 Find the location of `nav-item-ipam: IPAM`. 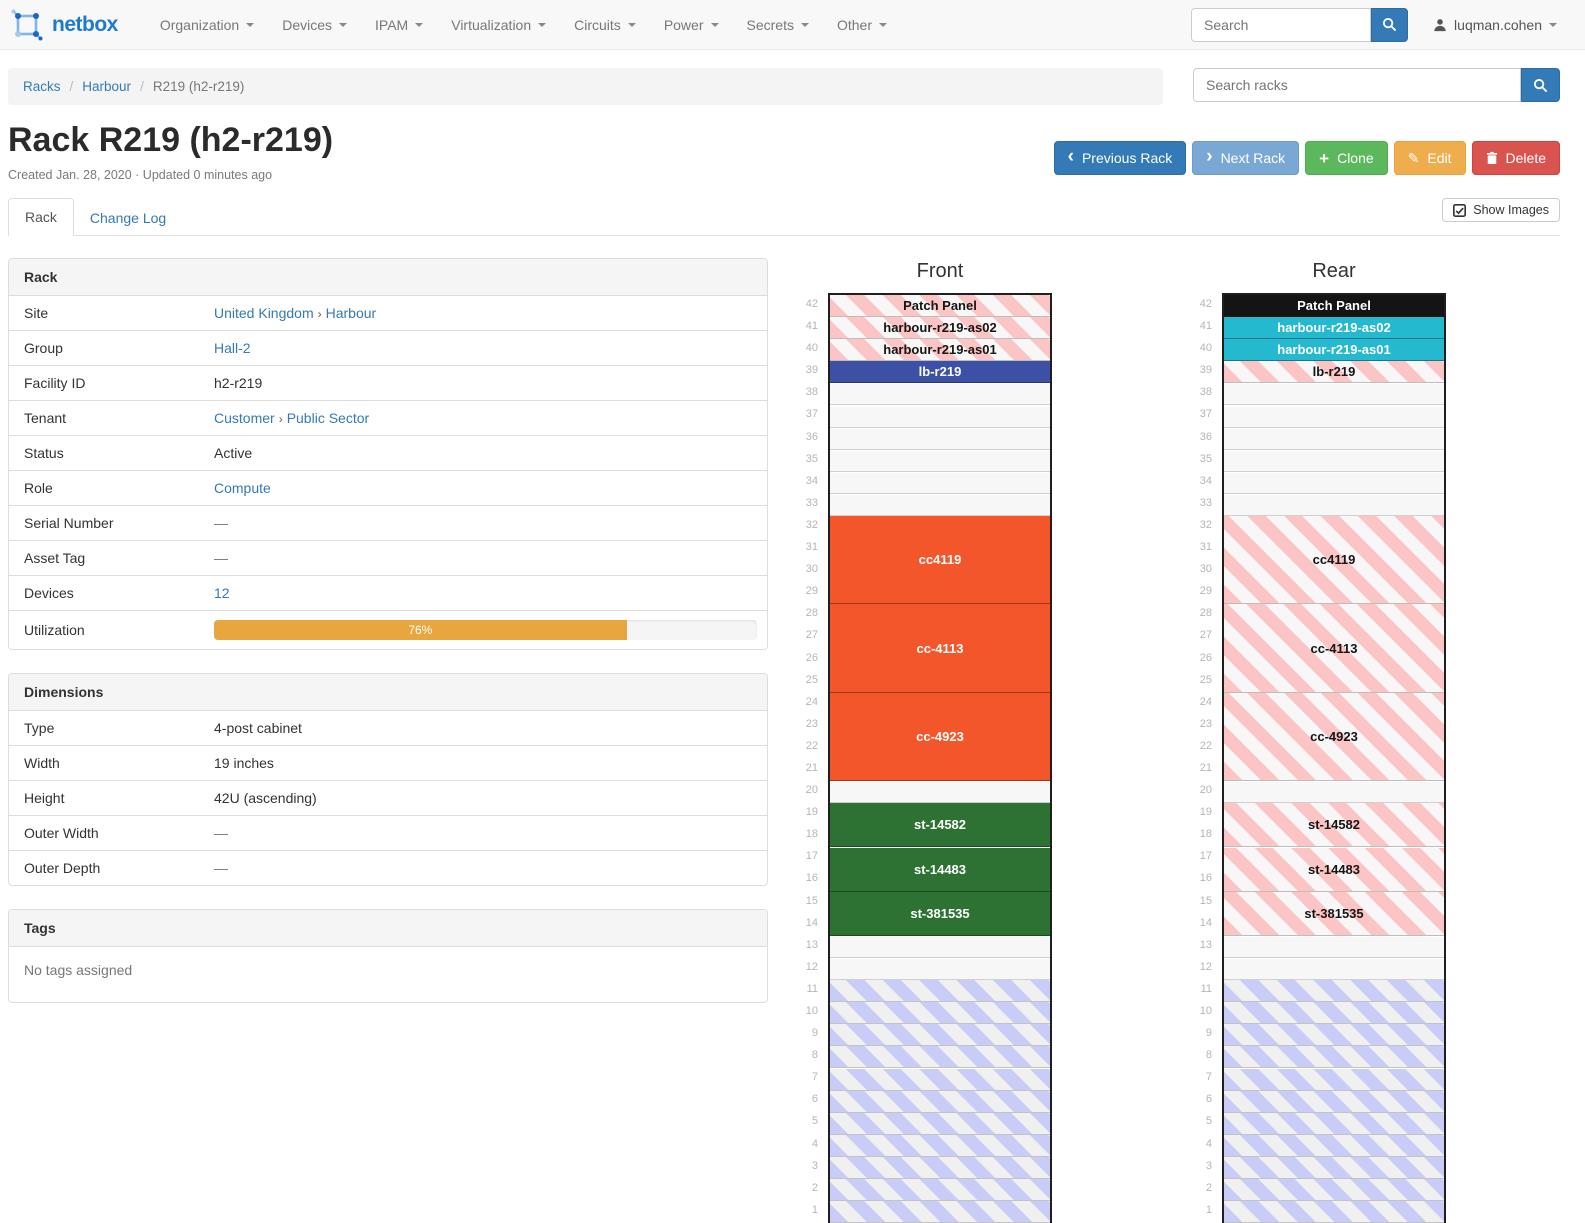

nav-item-ipam: IPAM is located at coordinates (399, 25).